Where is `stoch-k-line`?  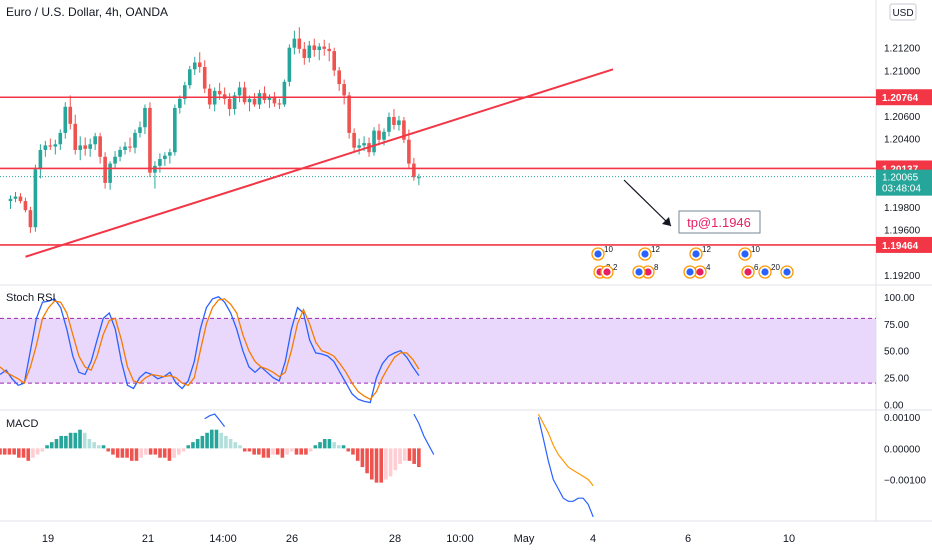
stoch-k-line is located at coordinates (210, 350).